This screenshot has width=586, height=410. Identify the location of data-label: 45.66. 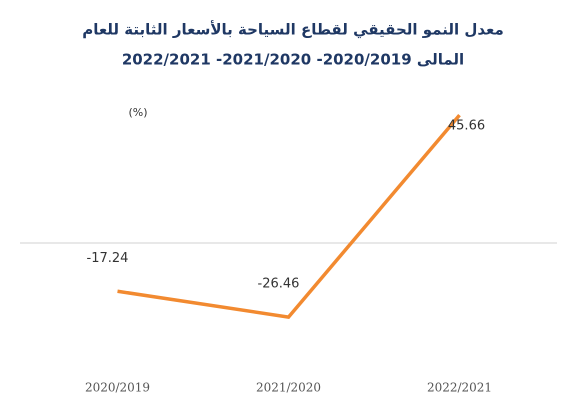
(466, 126).